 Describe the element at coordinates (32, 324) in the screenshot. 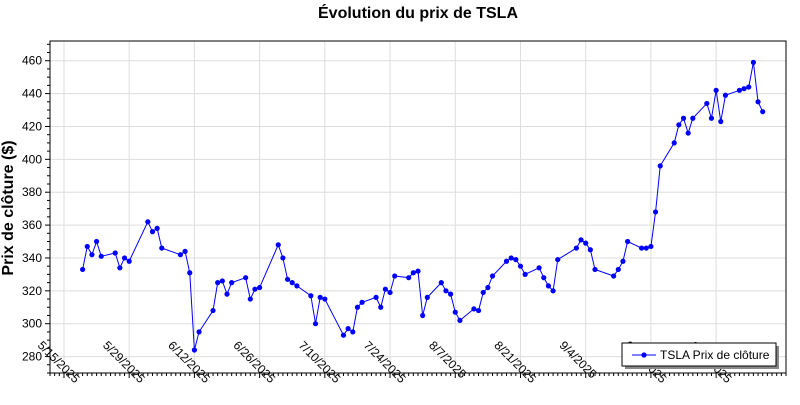

I see `y-tick-label: 300` at that location.